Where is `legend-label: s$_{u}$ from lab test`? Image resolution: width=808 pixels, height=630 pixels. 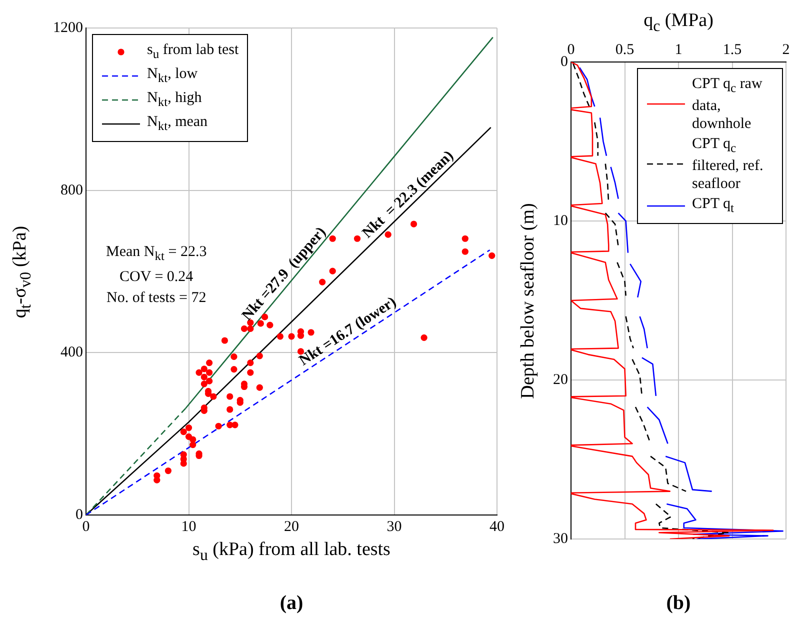 legend-label: s$_{u}$ from lab test is located at coordinates (193, 52).